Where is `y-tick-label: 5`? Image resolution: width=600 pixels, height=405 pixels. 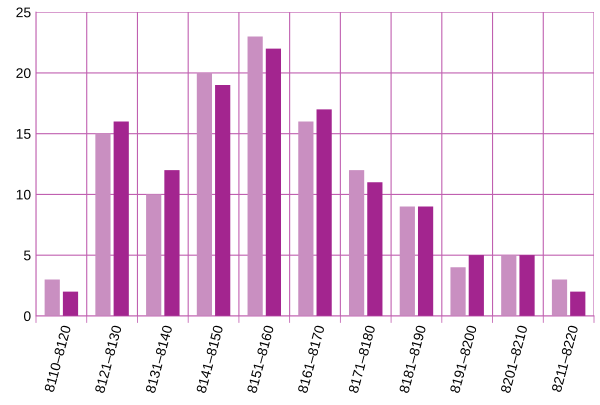 y-tick-label: 5 is located at coordinates (27, 255).